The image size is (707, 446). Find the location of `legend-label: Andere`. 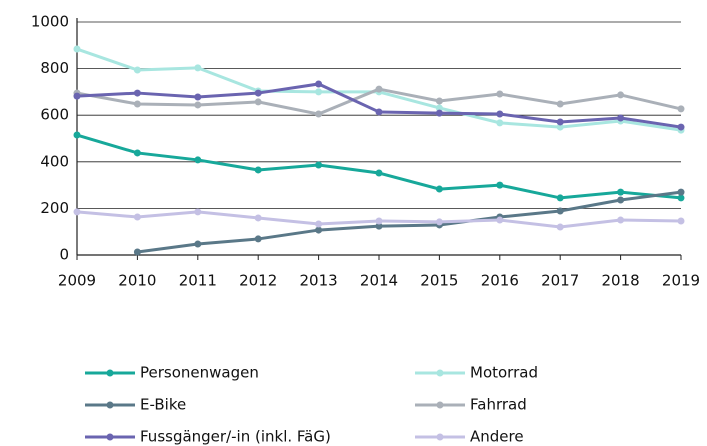

legend-label: Andere is located at coordinates (497, 437).